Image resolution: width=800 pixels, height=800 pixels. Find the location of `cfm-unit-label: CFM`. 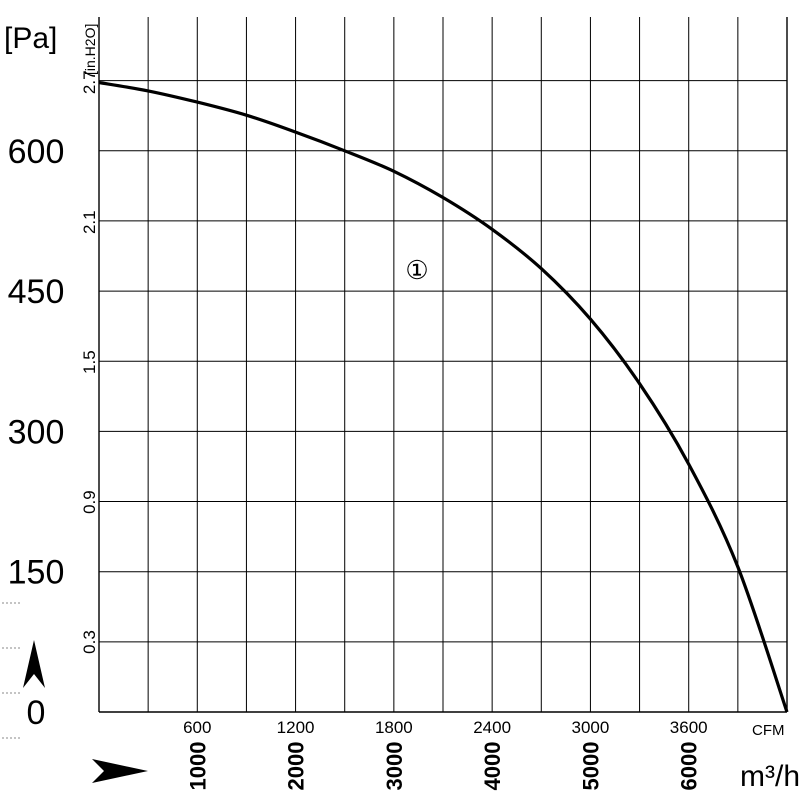

cfm-unit-label: CFM is located at coordinates (768, 730).